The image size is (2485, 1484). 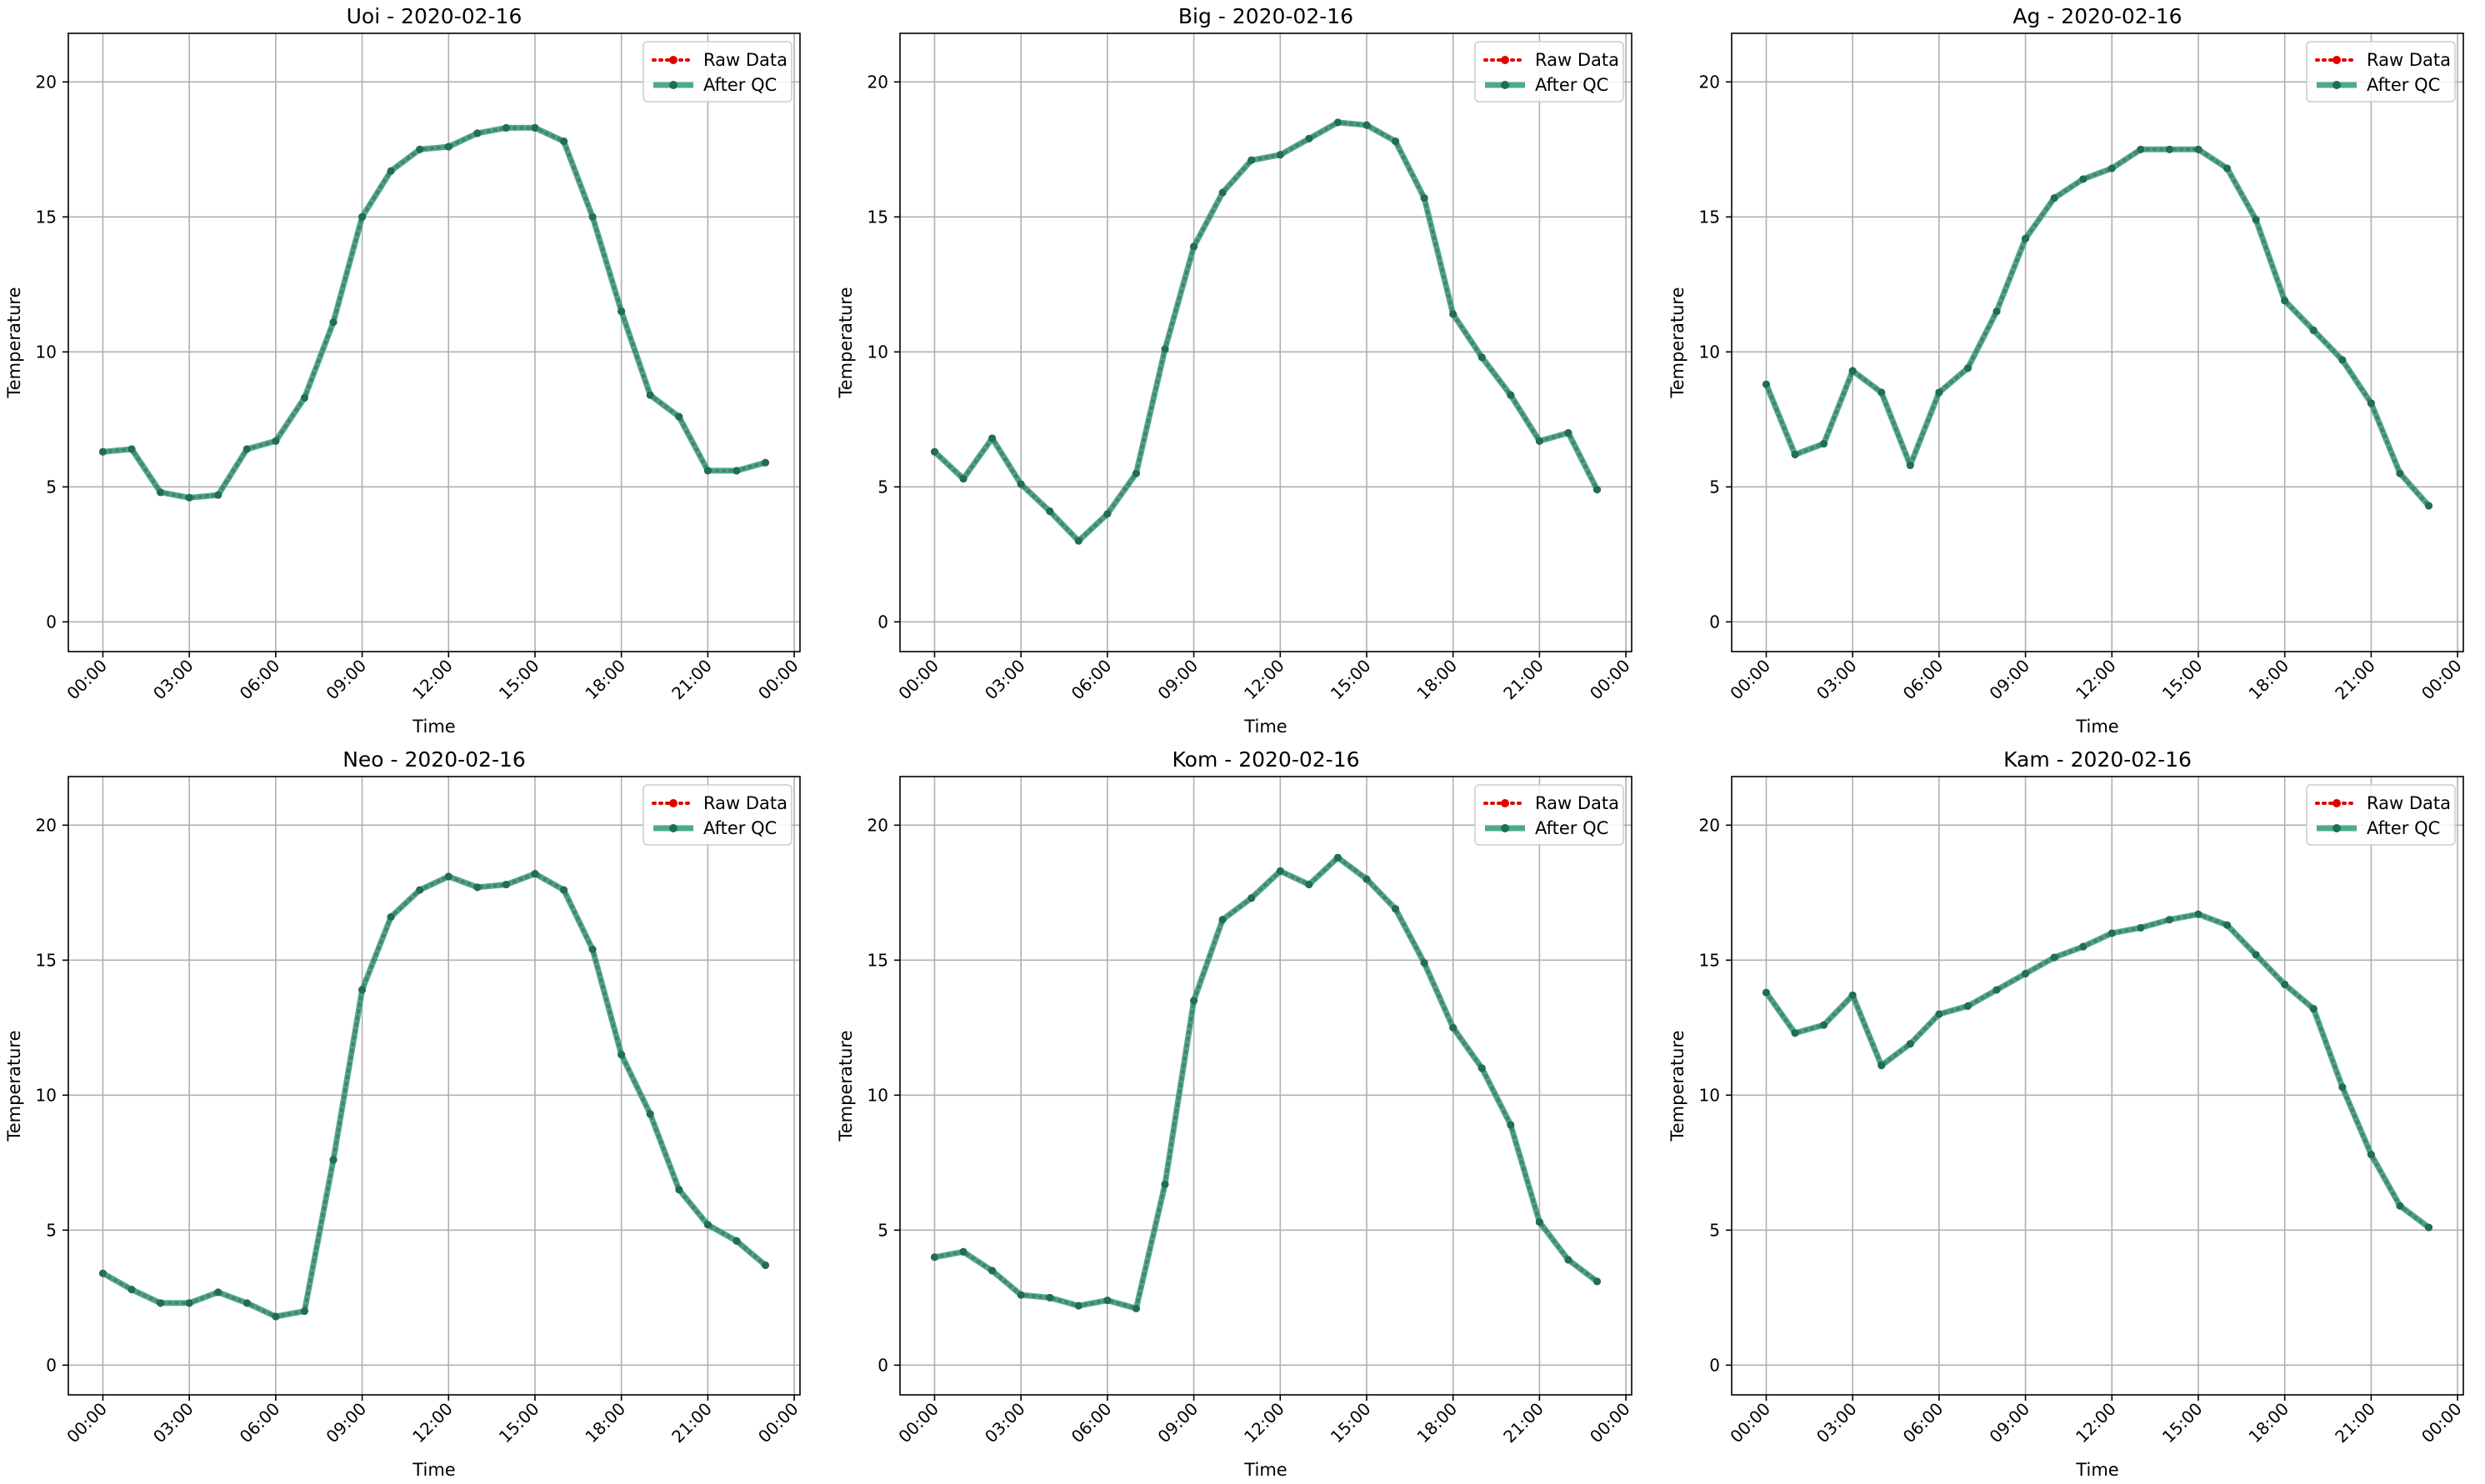 I want to click on legend: Raw Data After QC, so click(x=1549, y=815).